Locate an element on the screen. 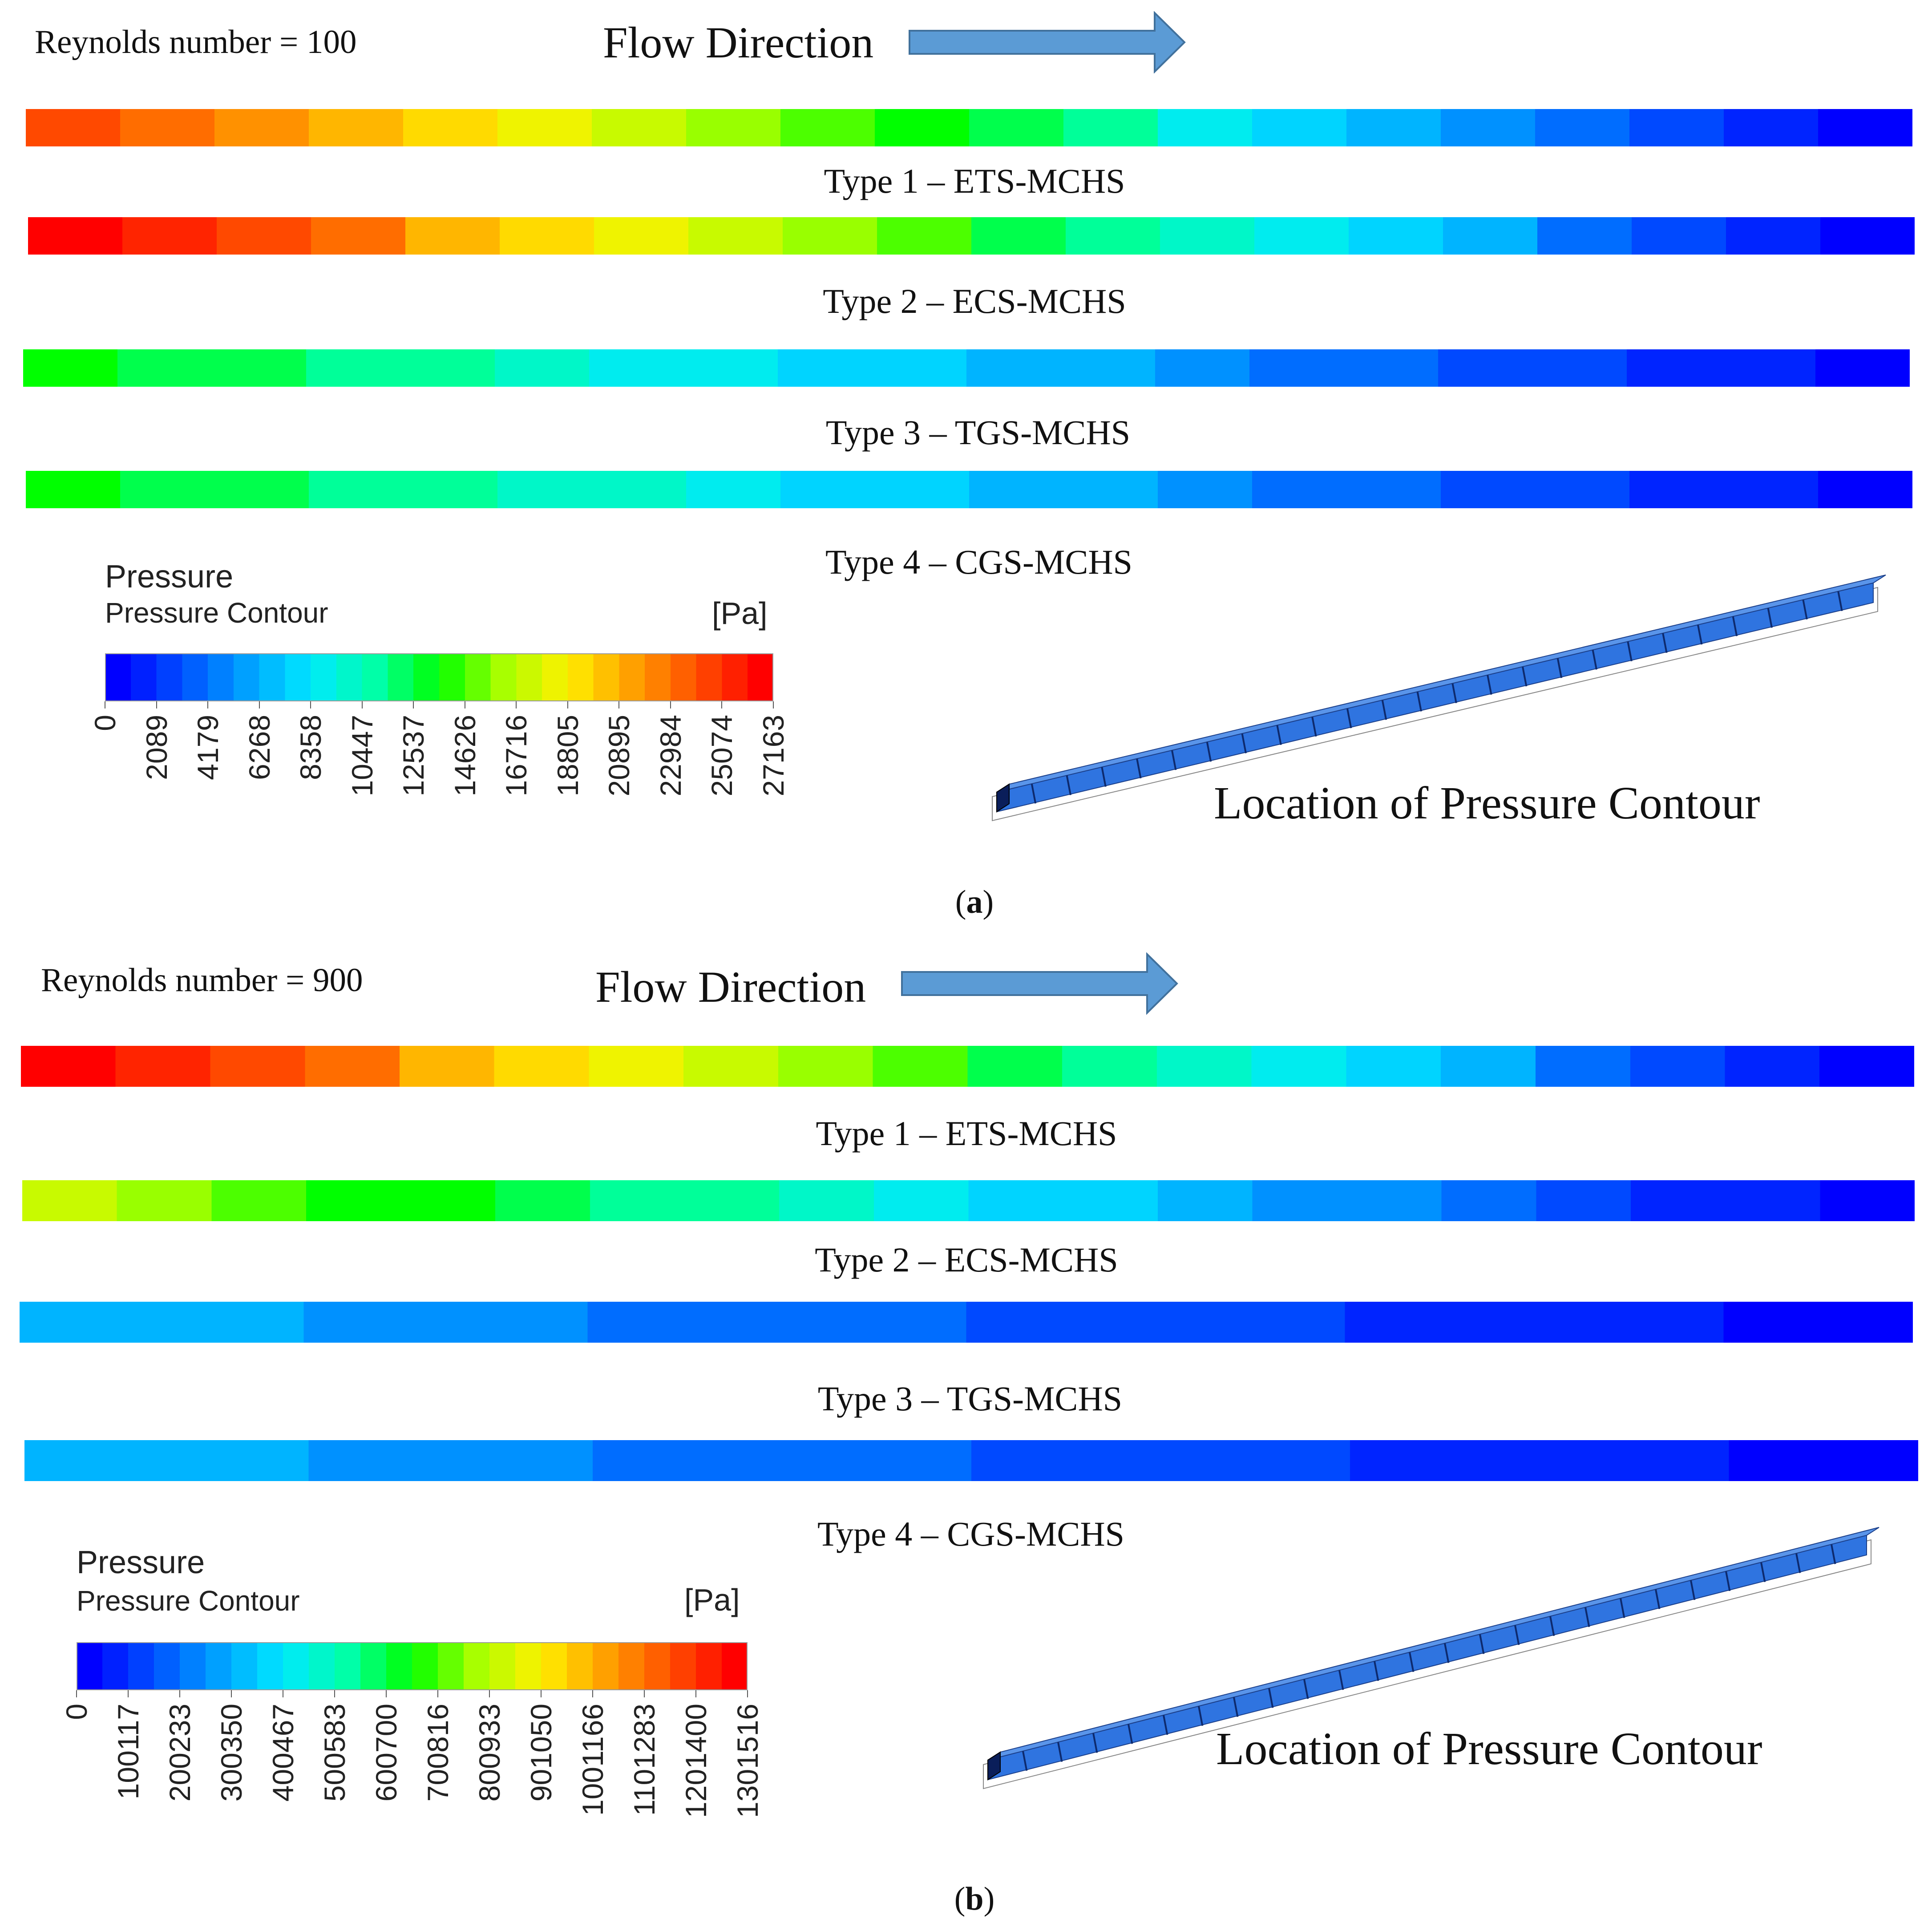 The height and width of the screenshot is (1923, 1932). panel-label-b: (b) is located at coordinates (974, 1899).